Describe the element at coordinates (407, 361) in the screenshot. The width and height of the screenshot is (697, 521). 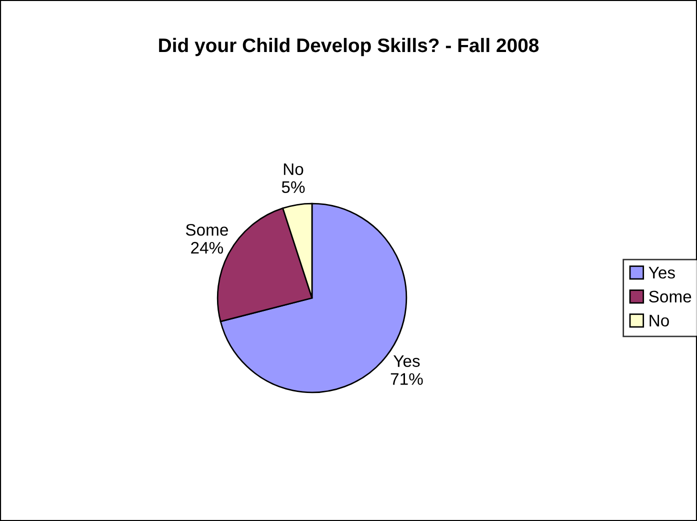
I see `slice-label: Yes` at that location.